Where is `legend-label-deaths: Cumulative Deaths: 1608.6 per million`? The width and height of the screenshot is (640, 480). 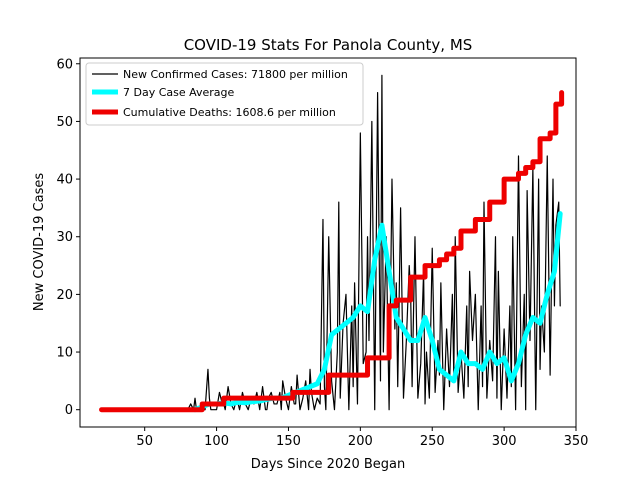 legend-label-deaths: Cumulative Deaths: 1608.6 per million is located at coordinates (229, 112).